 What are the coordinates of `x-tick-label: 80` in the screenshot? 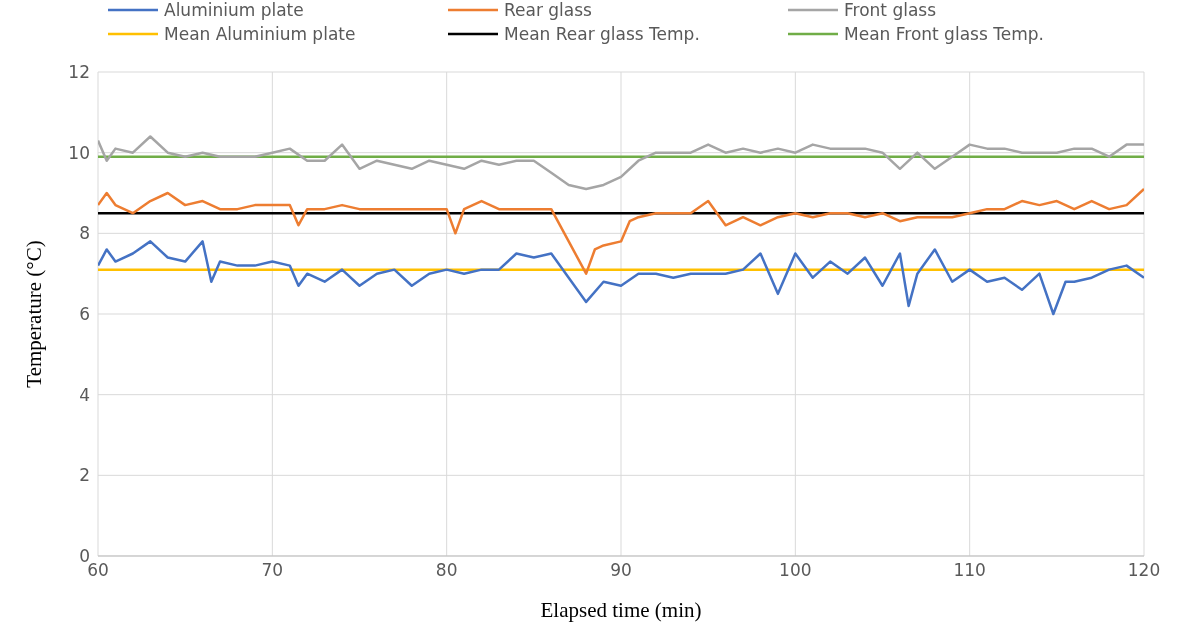 It's located at (446, 570).